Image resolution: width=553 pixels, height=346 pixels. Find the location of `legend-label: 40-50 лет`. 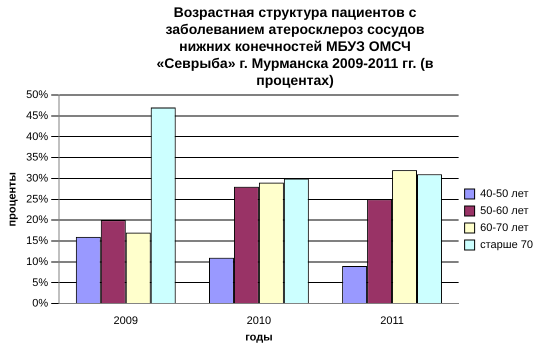

legend-label: 40-50 лет is located at coordinates (504, 194).